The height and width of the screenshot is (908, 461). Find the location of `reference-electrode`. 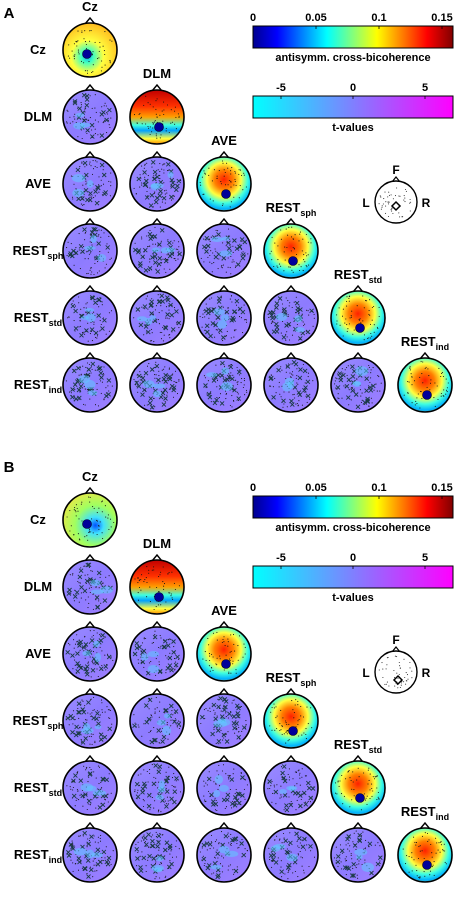

reference-electrode is located at coordinates (293, 731).